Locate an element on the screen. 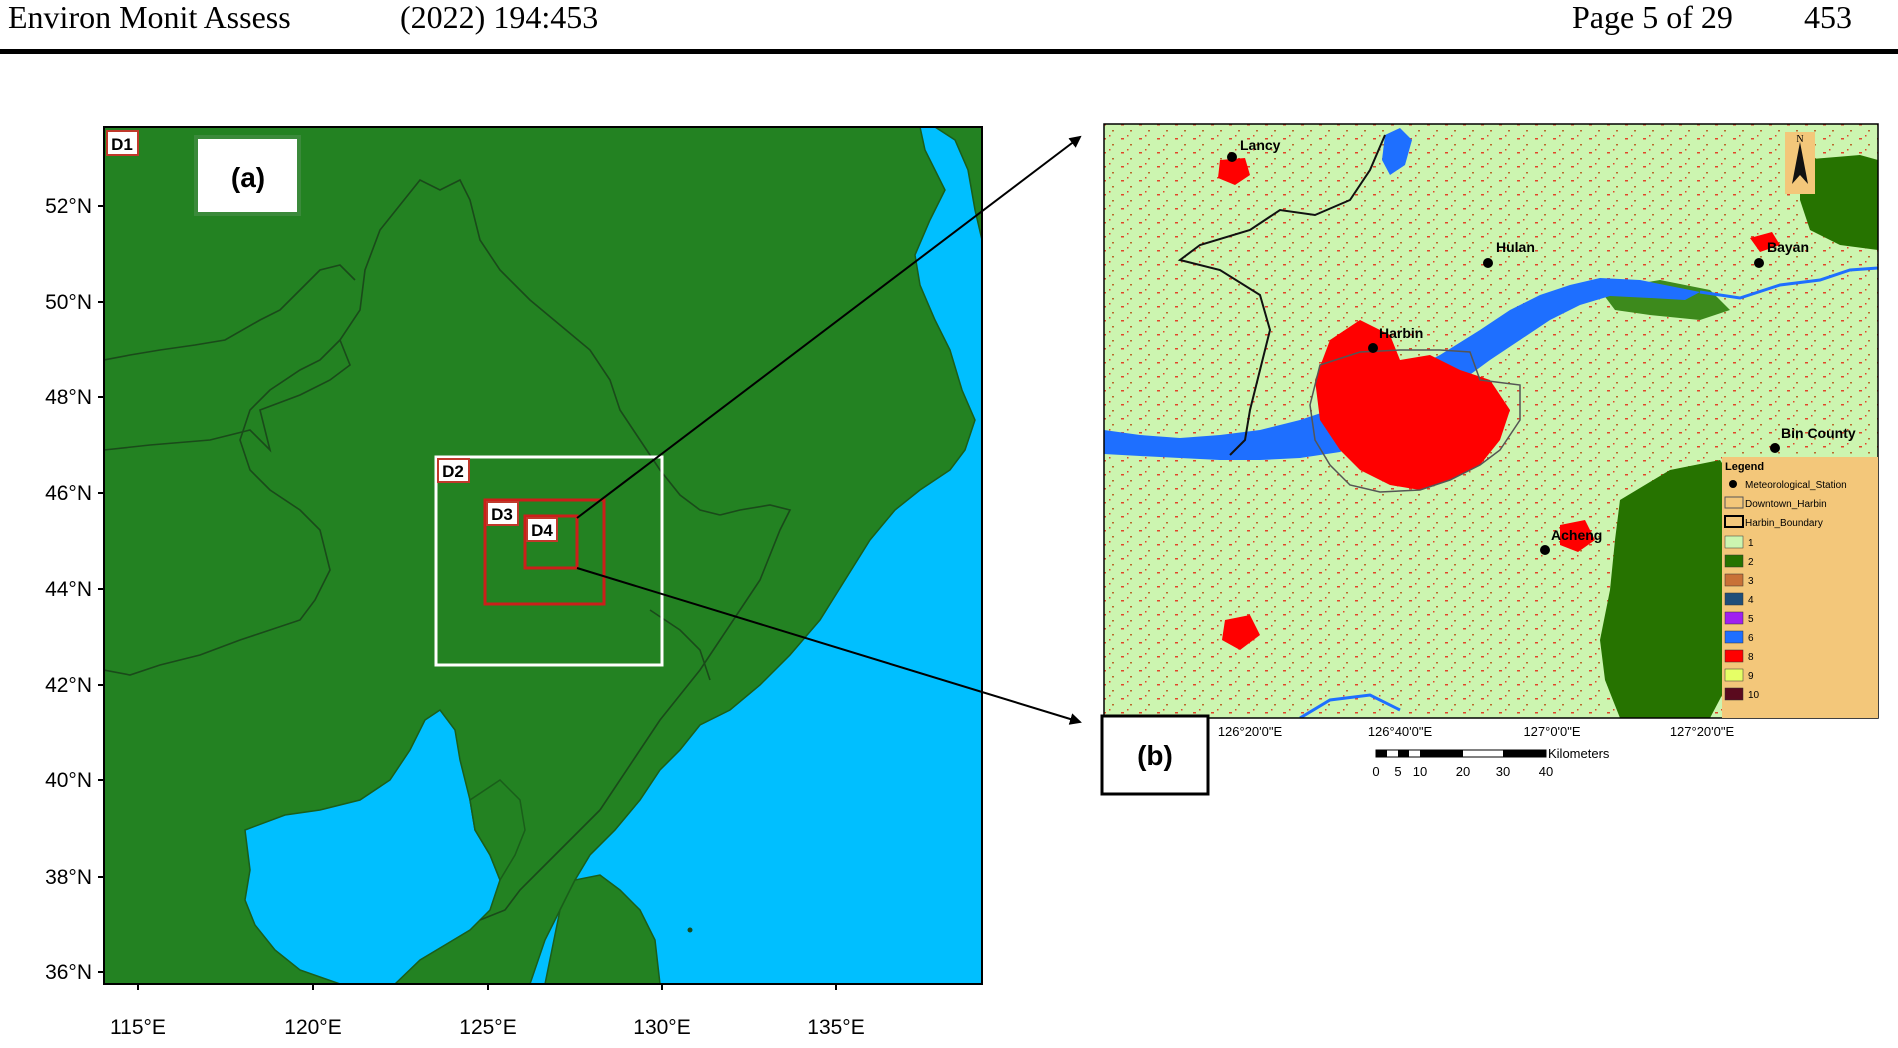 The image size is (1898, 1048). legend-class-label: 8 is located at coordinates (1751, 657).